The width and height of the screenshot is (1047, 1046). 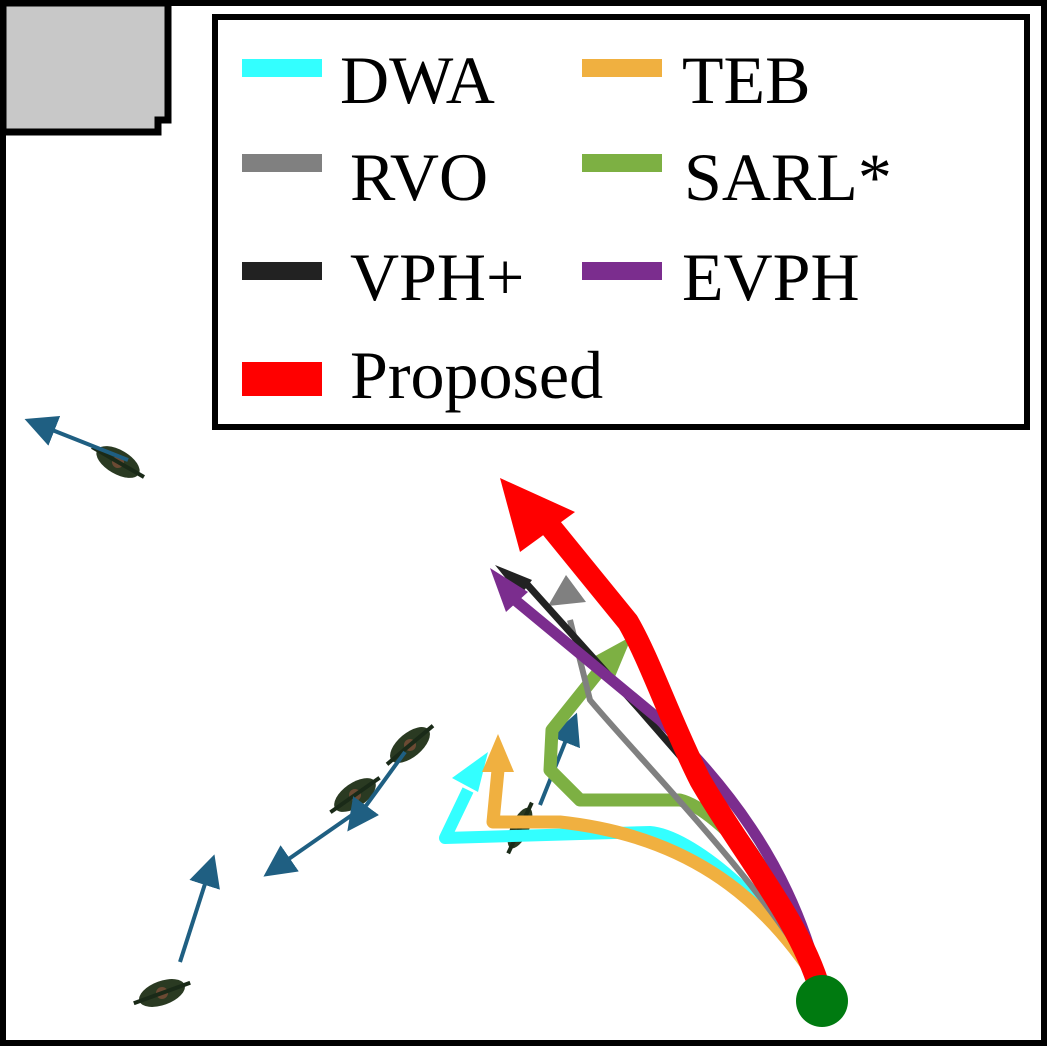 I want to click on legend-item-sarl: SARL*, so click(x=737, y=177).